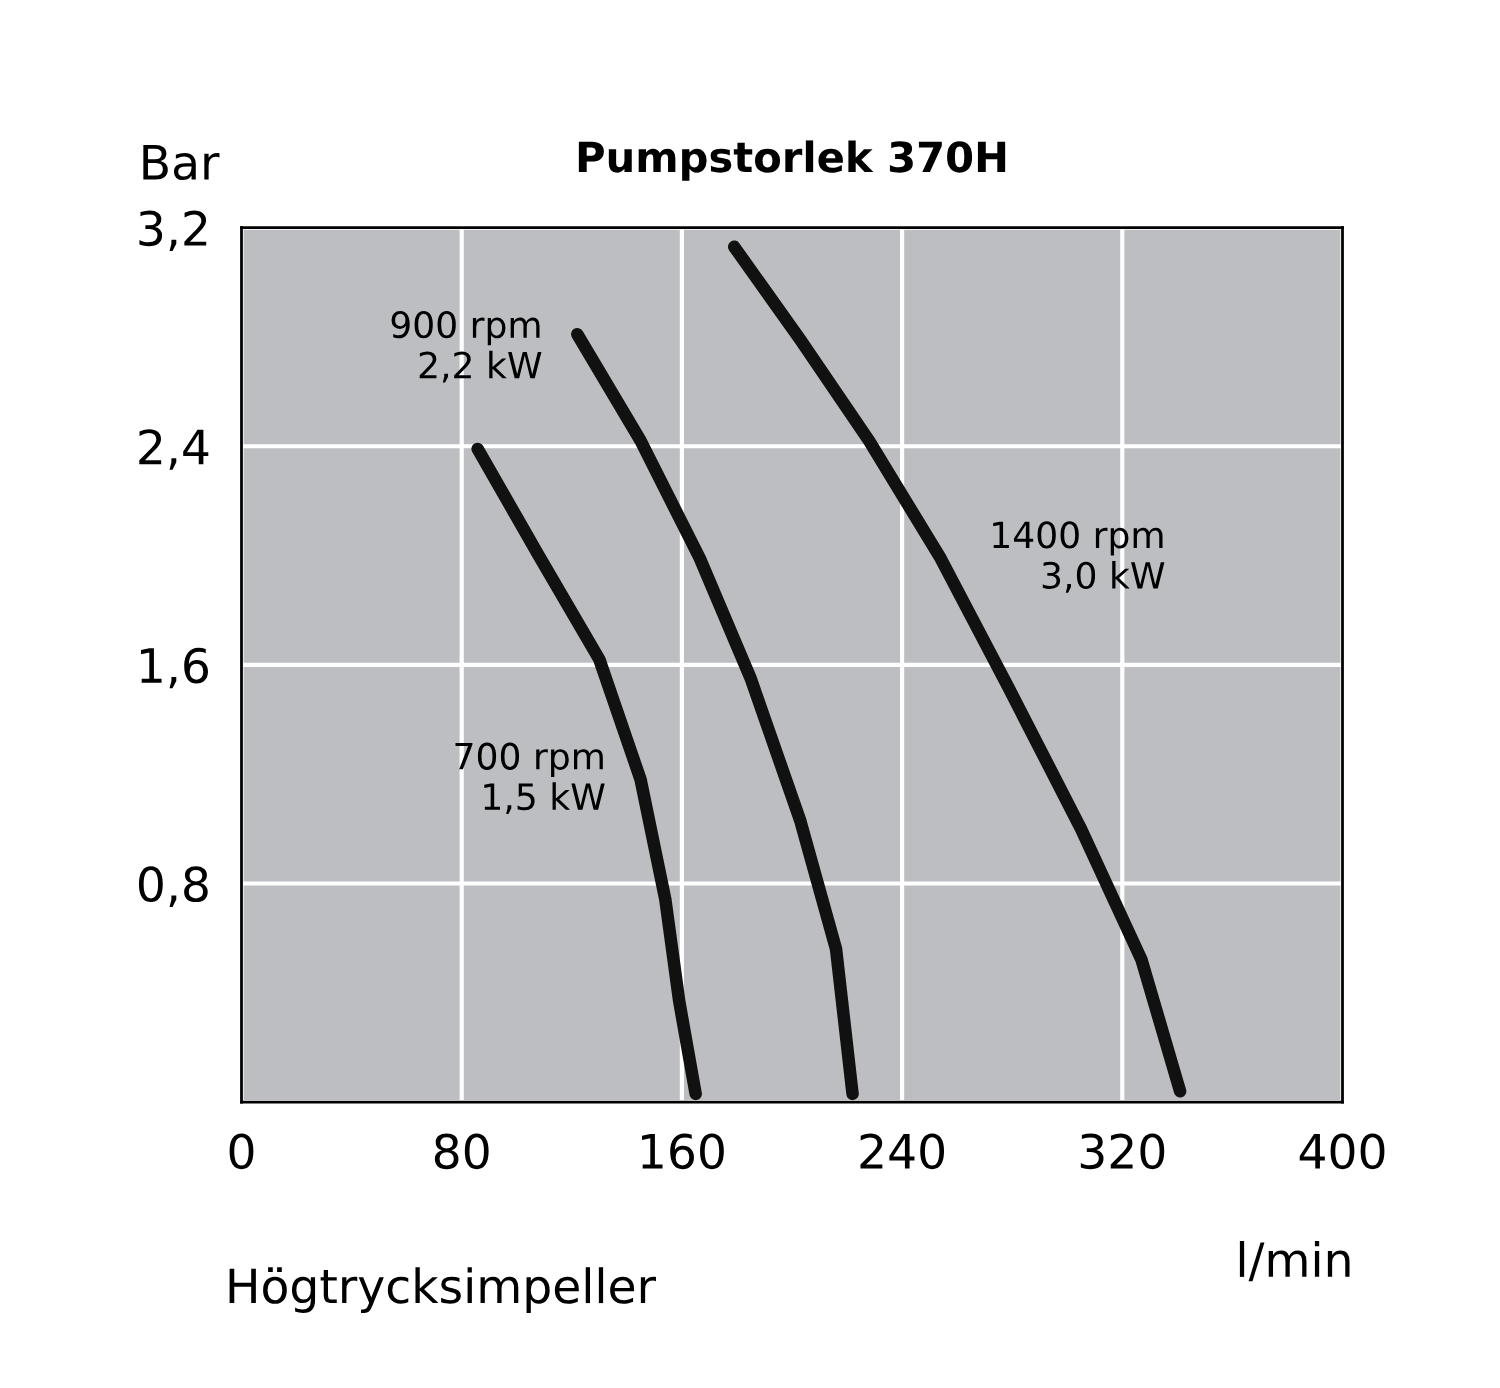 This screenshot has width=1500, height=1388. Describe the element at coordinates (461, 1151) in the screenshot. I see `x-tick-label: 80` at that location.